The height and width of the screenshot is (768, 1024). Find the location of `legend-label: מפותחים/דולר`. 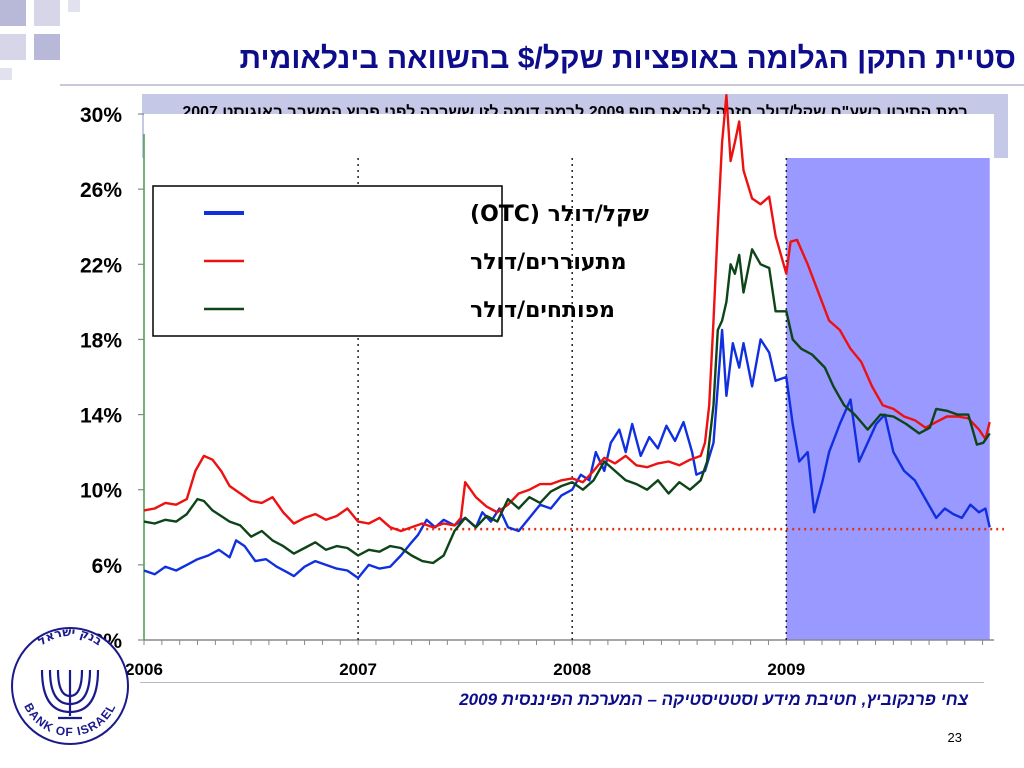

legend-label: מפותחים/דולר is located at coordinates (542, 310).